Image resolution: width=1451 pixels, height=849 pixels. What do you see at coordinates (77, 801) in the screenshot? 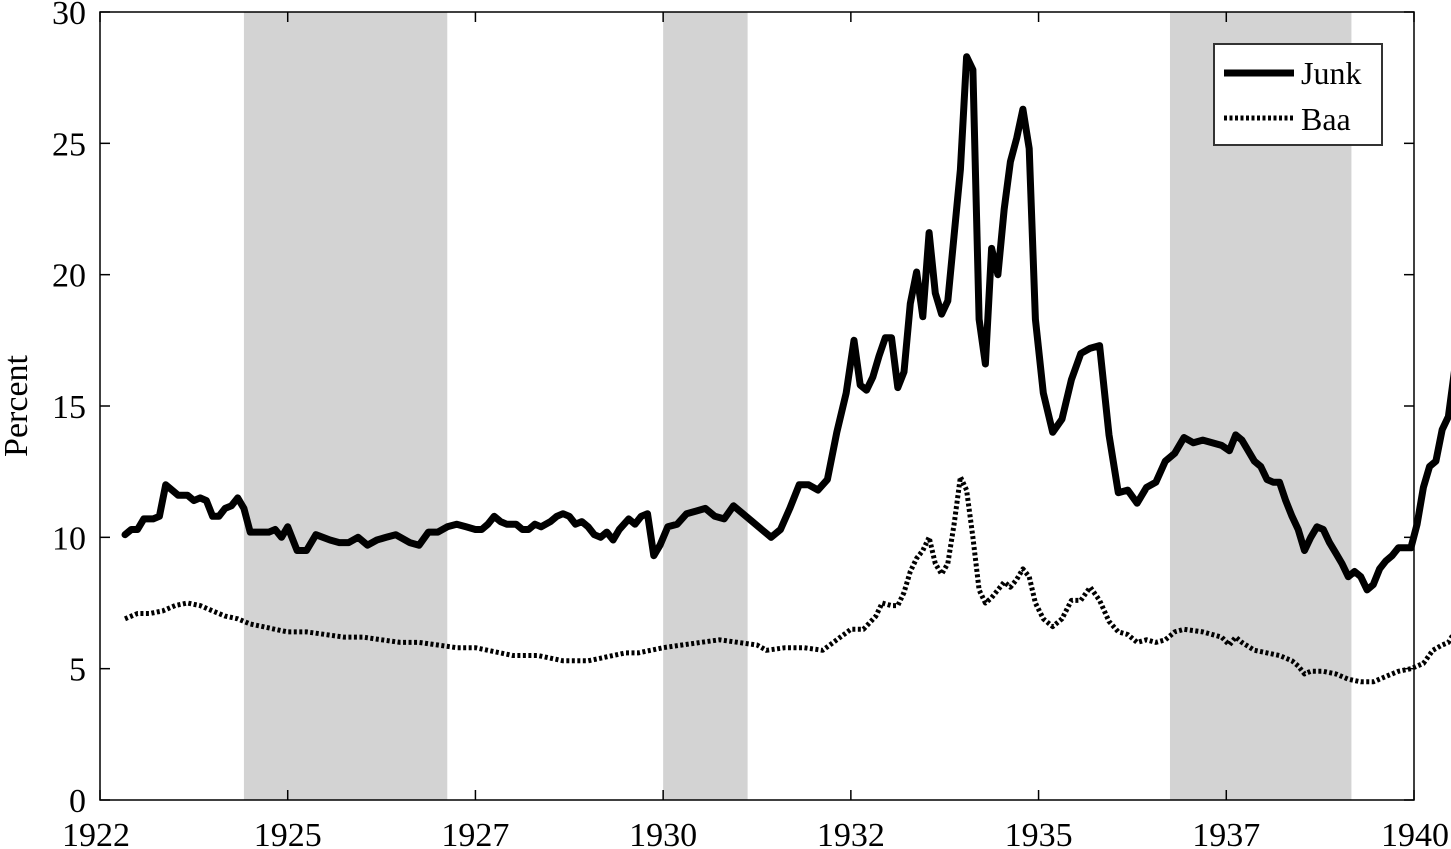
I see `y-tick-label: 0` at bounding box center [77, 801].